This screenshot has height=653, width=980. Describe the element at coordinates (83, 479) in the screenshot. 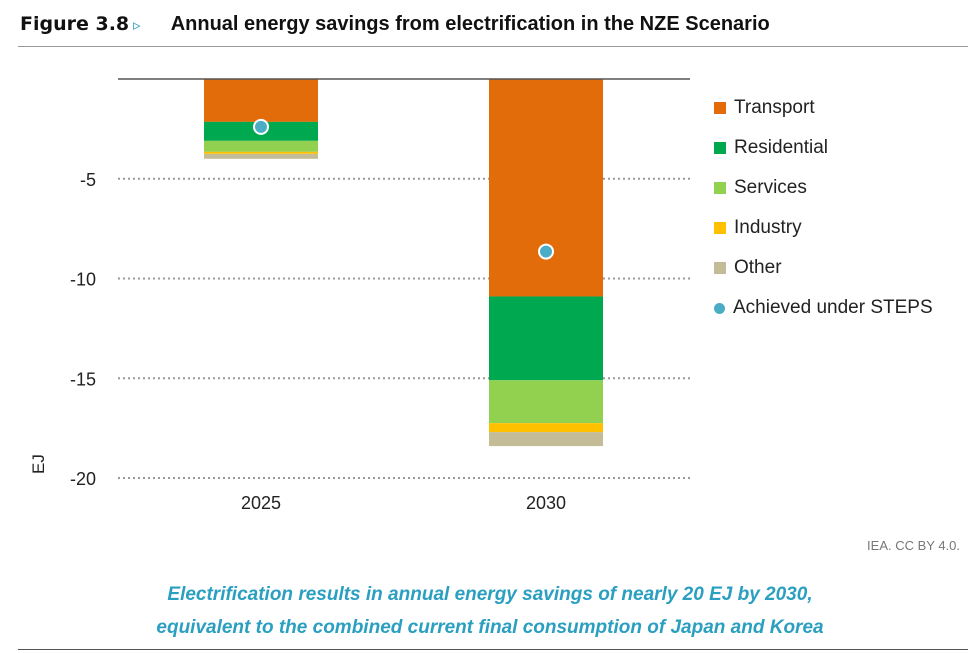

I see `y-tick-label: -20` at that location.